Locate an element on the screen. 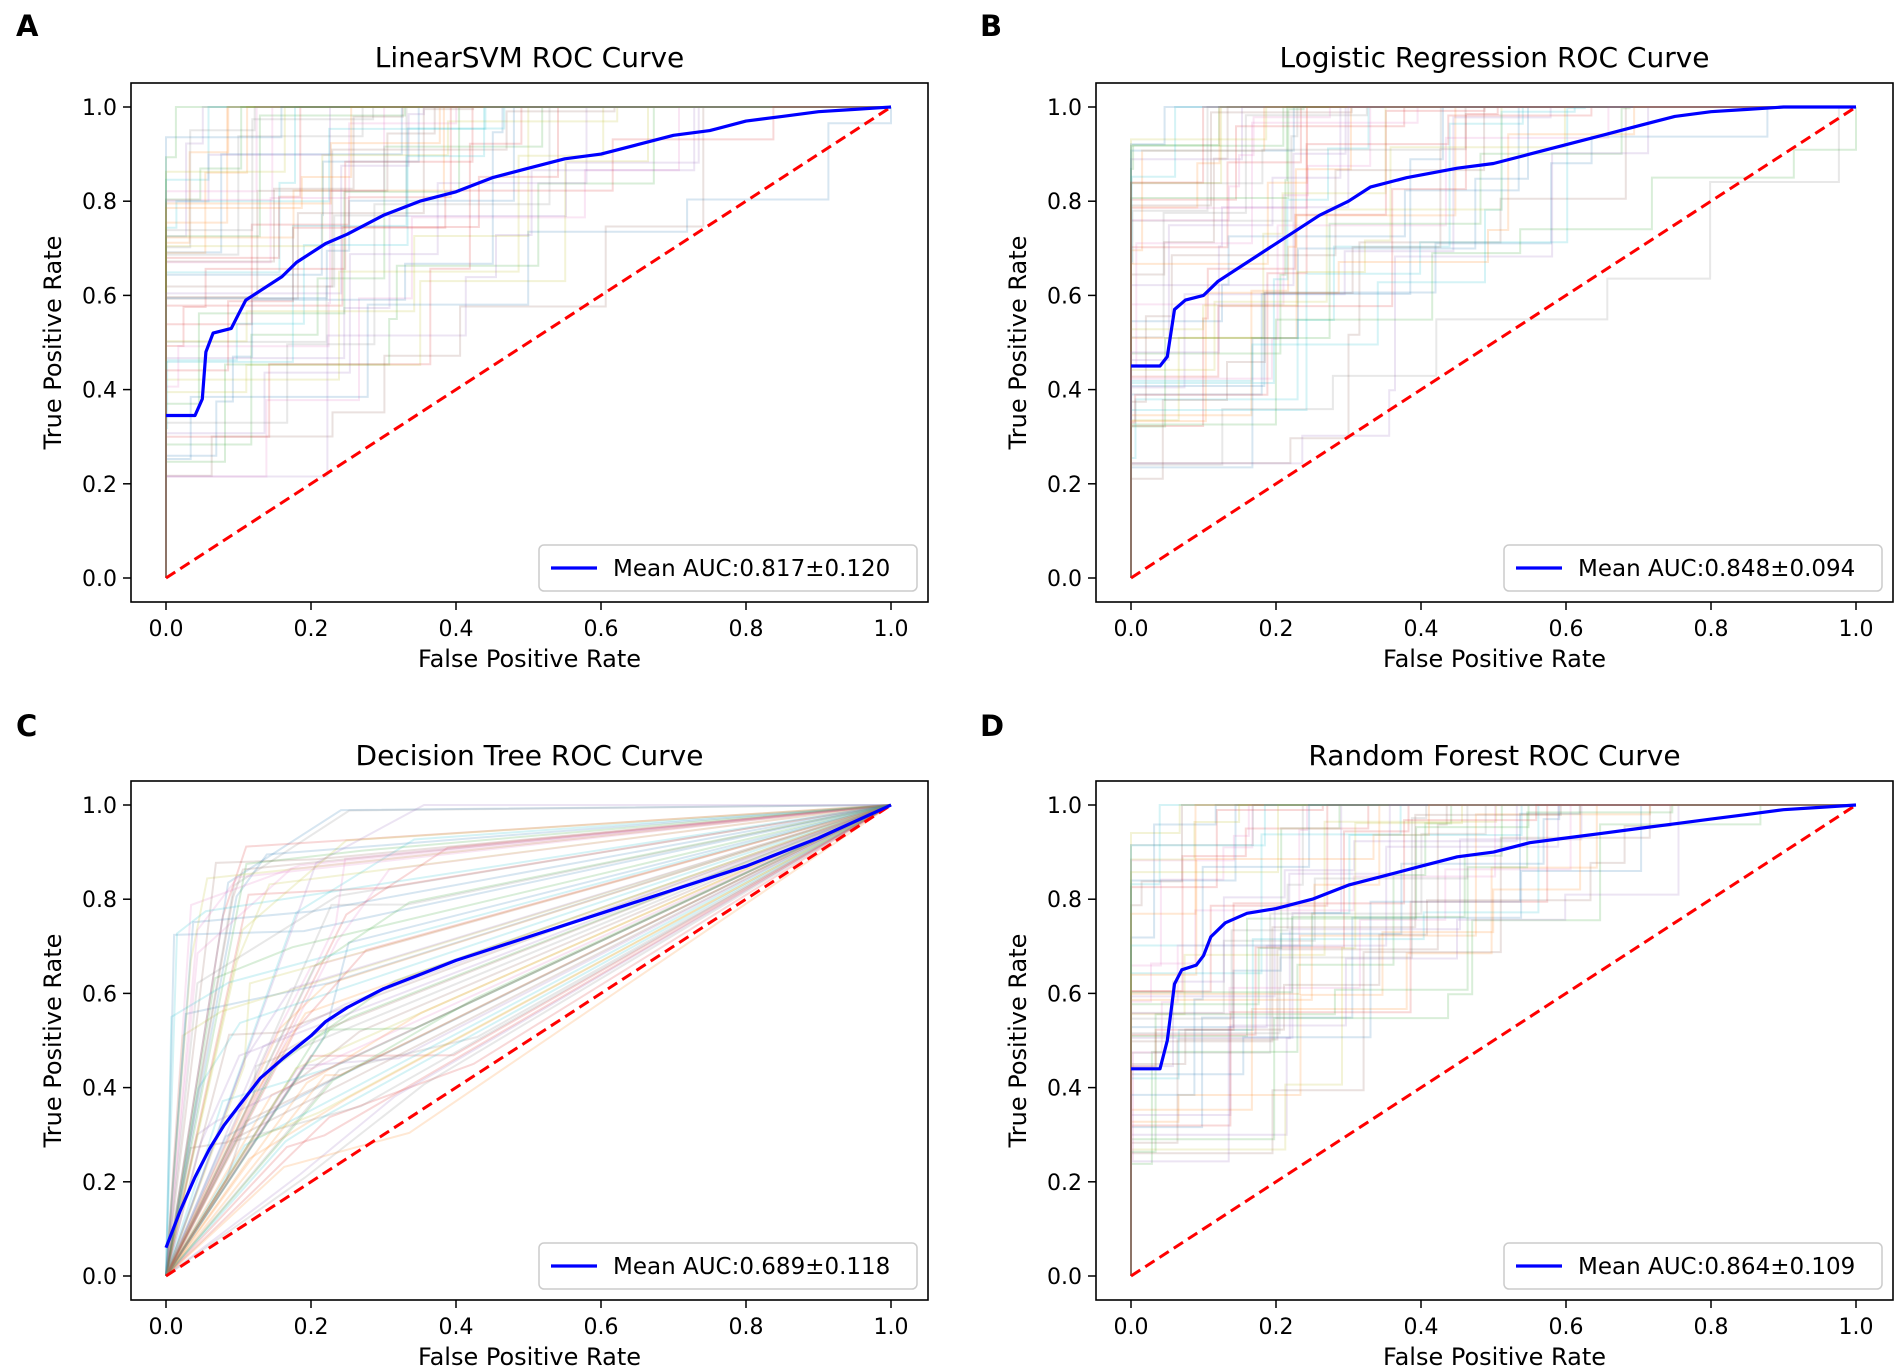 Image resolution: width=1904 pixels, height=1371 pixels. legend: Mean AUC:0.689±0.118 is located at coordinates (728, 1266).